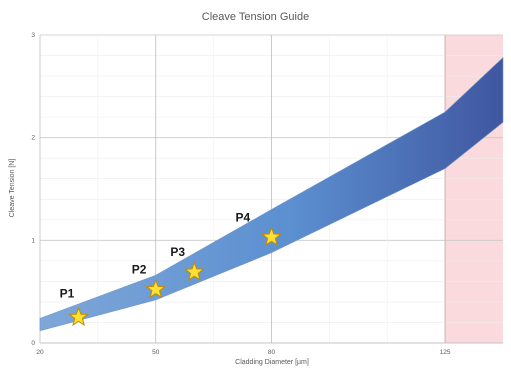 This screenshot has height=368, width=511. I want to click on point-label-p4: P4, so click(243, 217).